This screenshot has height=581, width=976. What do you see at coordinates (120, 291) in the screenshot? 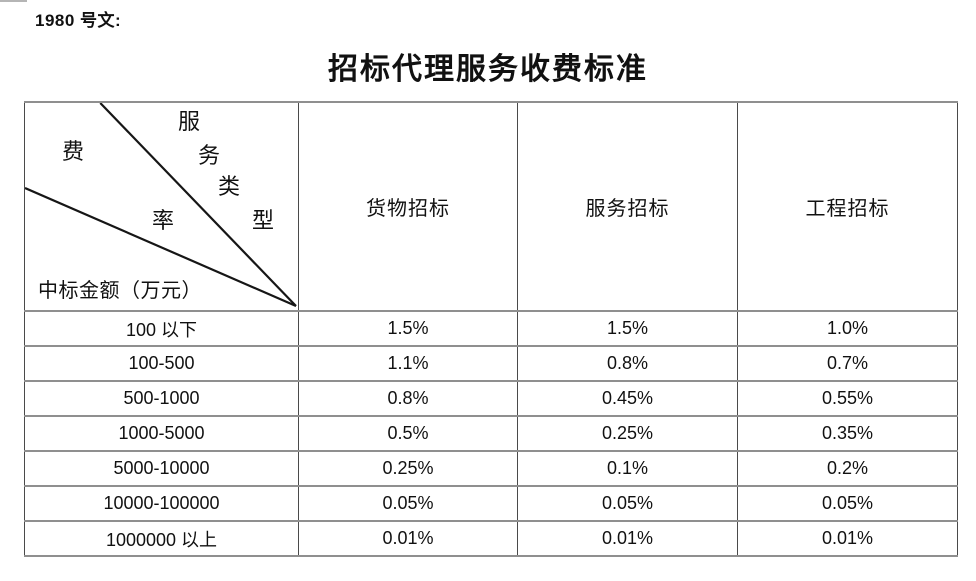
I see `corner-label-amount: 中标金额（万元）` at bounding box center [120, 291].